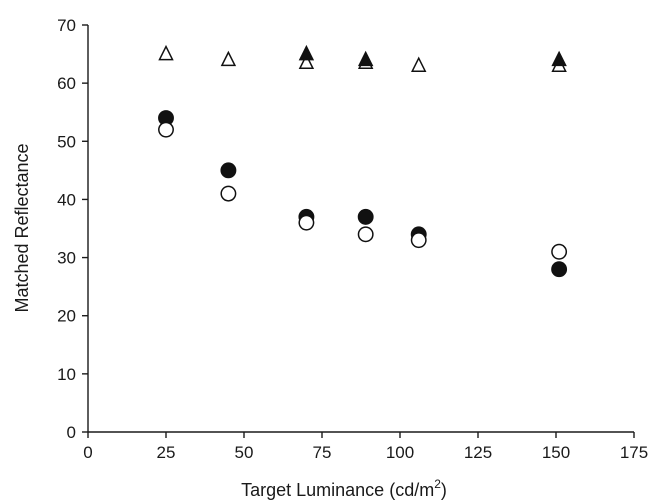 Image resolution: width=666 pixels, height=502 pixels. Describe the element at coordinates (306, 52) in the screenshot. I see `filled-triangle-point` at that location.